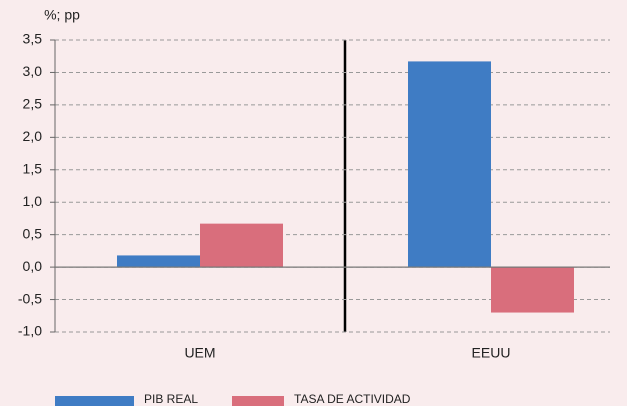  Describe the element at coordinates (33, 71) in the screenshot. I see `y-tick-label: 3,0` at that location.